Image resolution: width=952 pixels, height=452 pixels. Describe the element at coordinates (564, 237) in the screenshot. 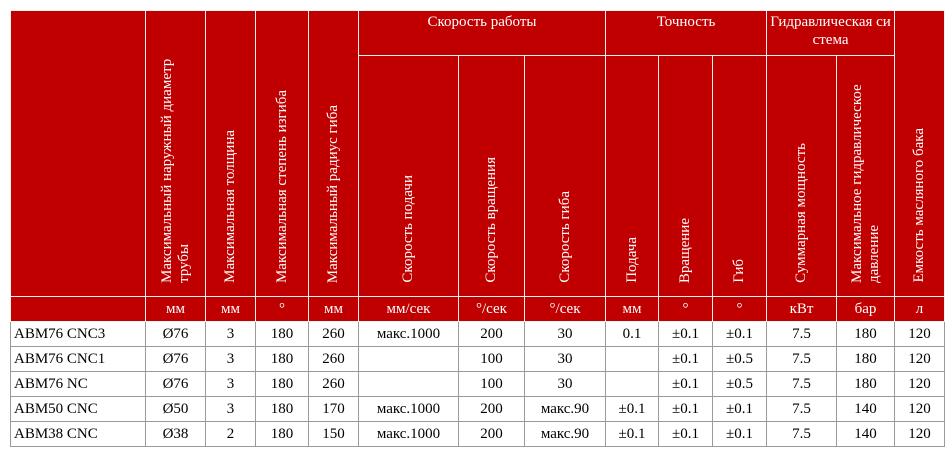

I see `column-header-text: Скорость гиба` at that location.